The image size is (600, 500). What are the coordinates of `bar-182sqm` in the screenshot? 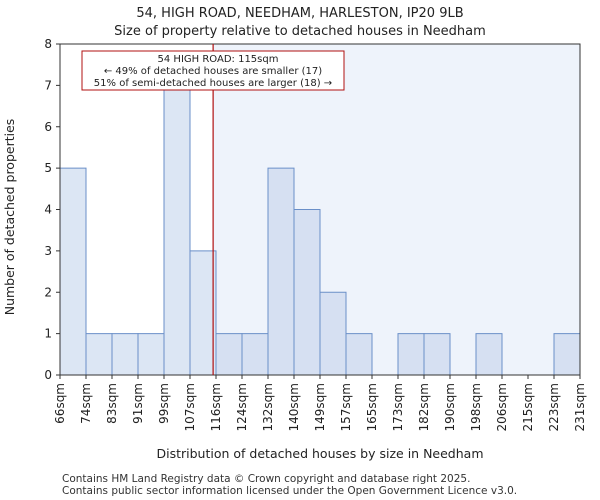 It's located at (437, 354).